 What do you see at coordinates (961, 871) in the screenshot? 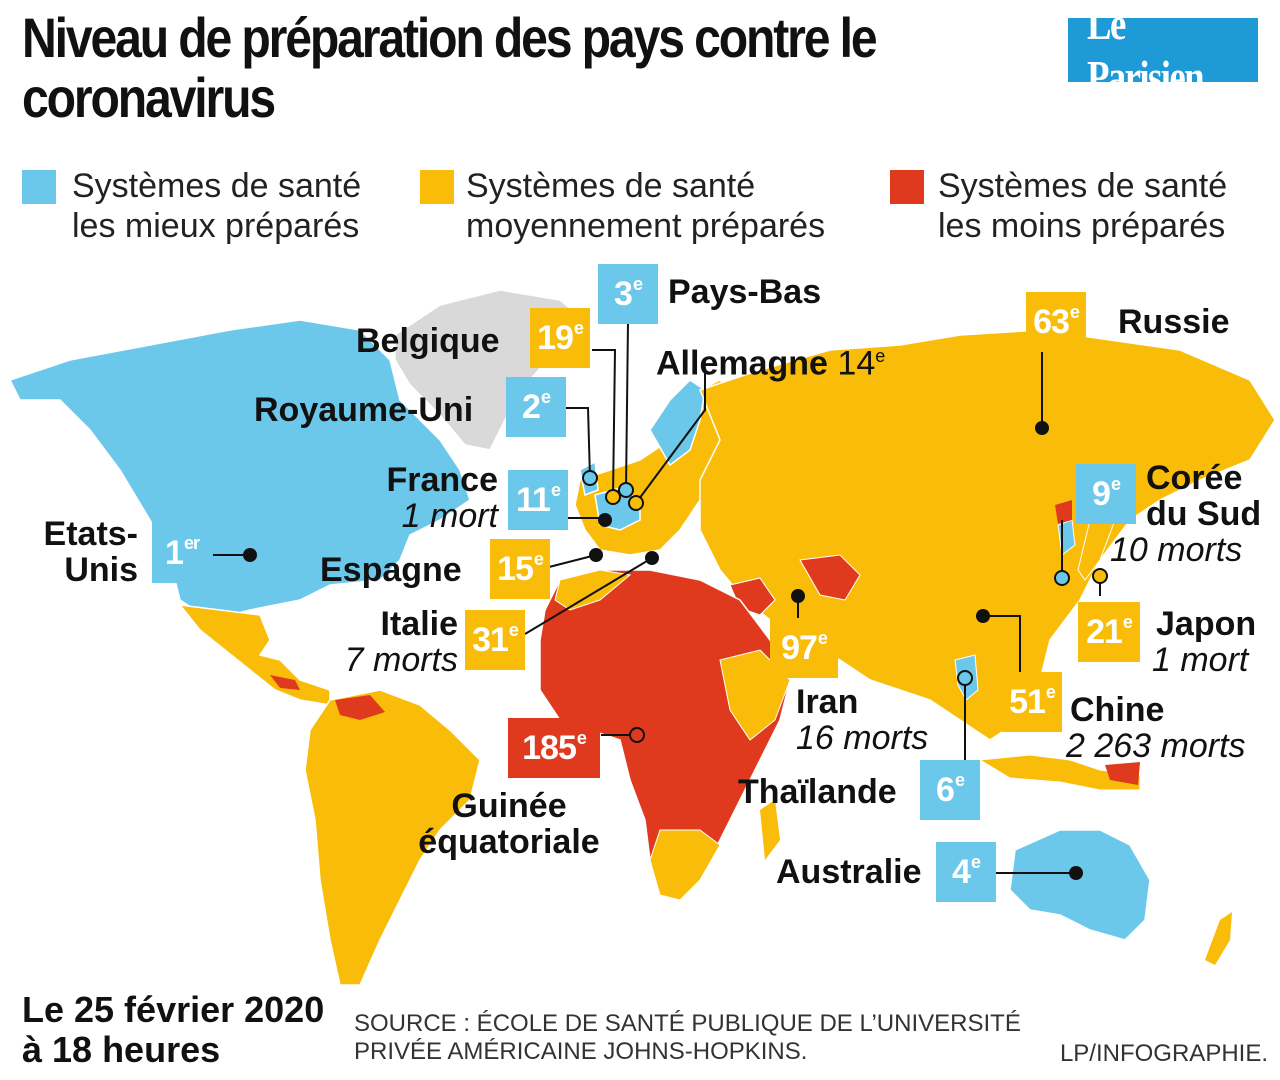
I see `rank-australia: 4` at bounding box center [961, 871].